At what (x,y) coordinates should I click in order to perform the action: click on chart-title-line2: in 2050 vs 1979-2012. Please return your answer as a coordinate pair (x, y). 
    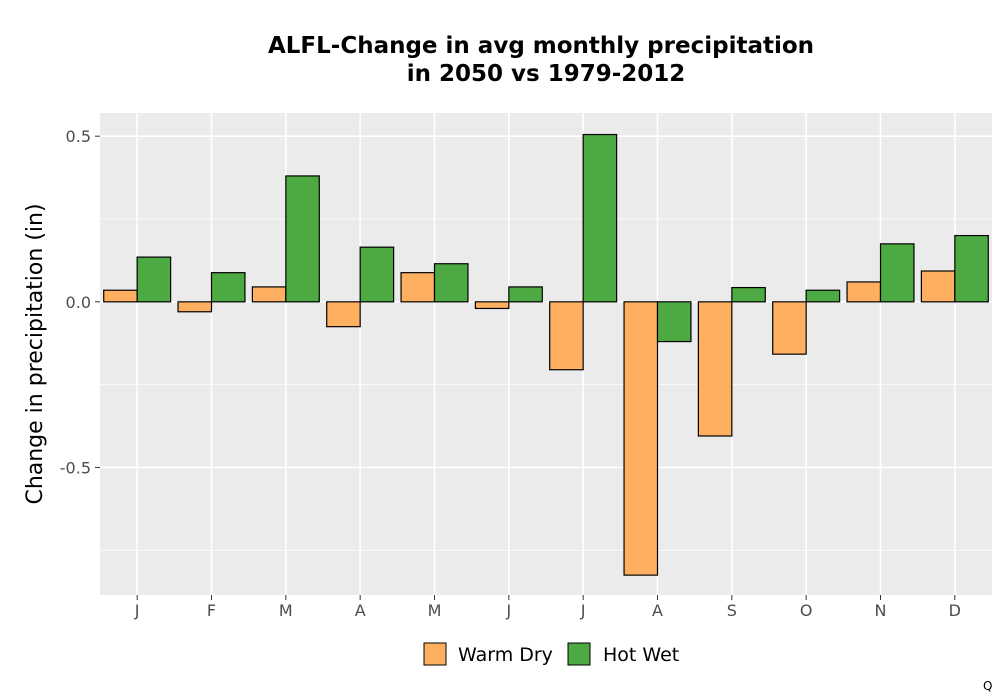
    Looking at the image, I should click on (546, 74).